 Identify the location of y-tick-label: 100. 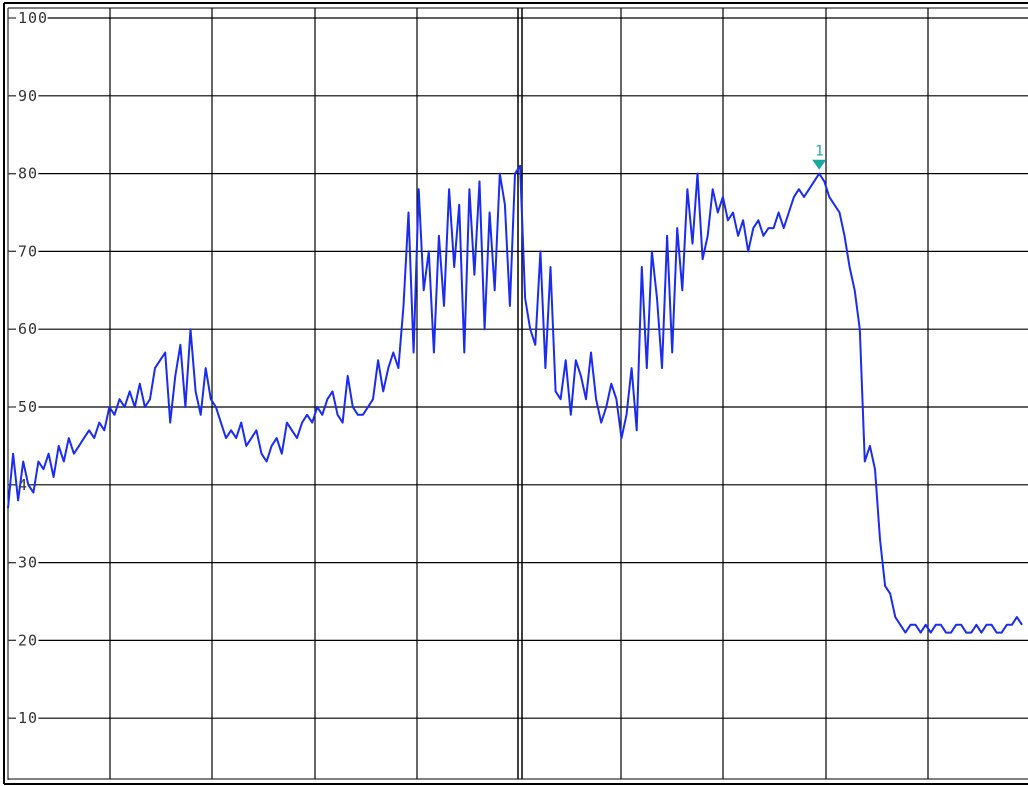
(33, 18).